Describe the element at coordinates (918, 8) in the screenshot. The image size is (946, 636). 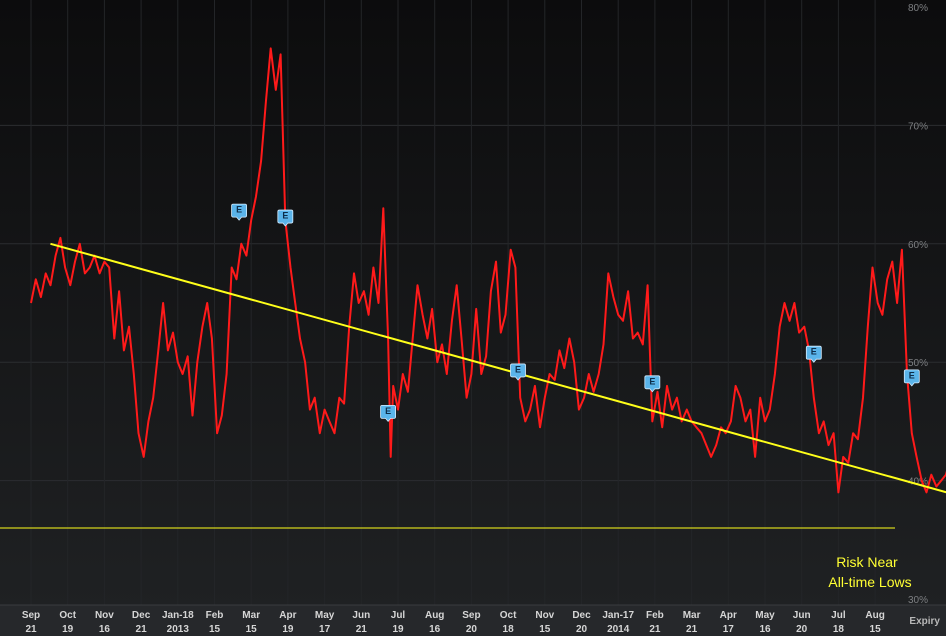
I see `y-tick-label: 80%` at that location.